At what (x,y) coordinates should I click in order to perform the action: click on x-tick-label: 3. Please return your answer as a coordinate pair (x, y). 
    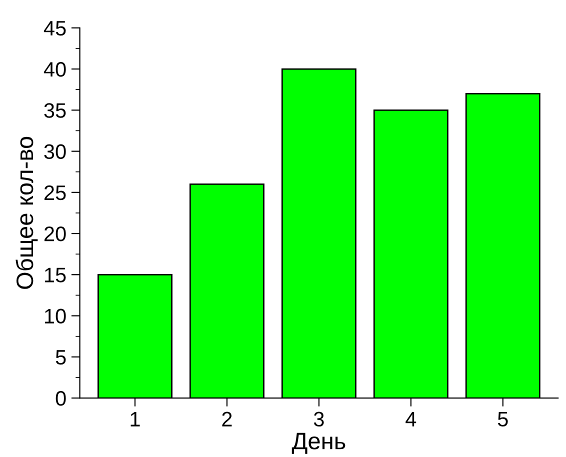
    Looking at the image, I should click on (319, 419).